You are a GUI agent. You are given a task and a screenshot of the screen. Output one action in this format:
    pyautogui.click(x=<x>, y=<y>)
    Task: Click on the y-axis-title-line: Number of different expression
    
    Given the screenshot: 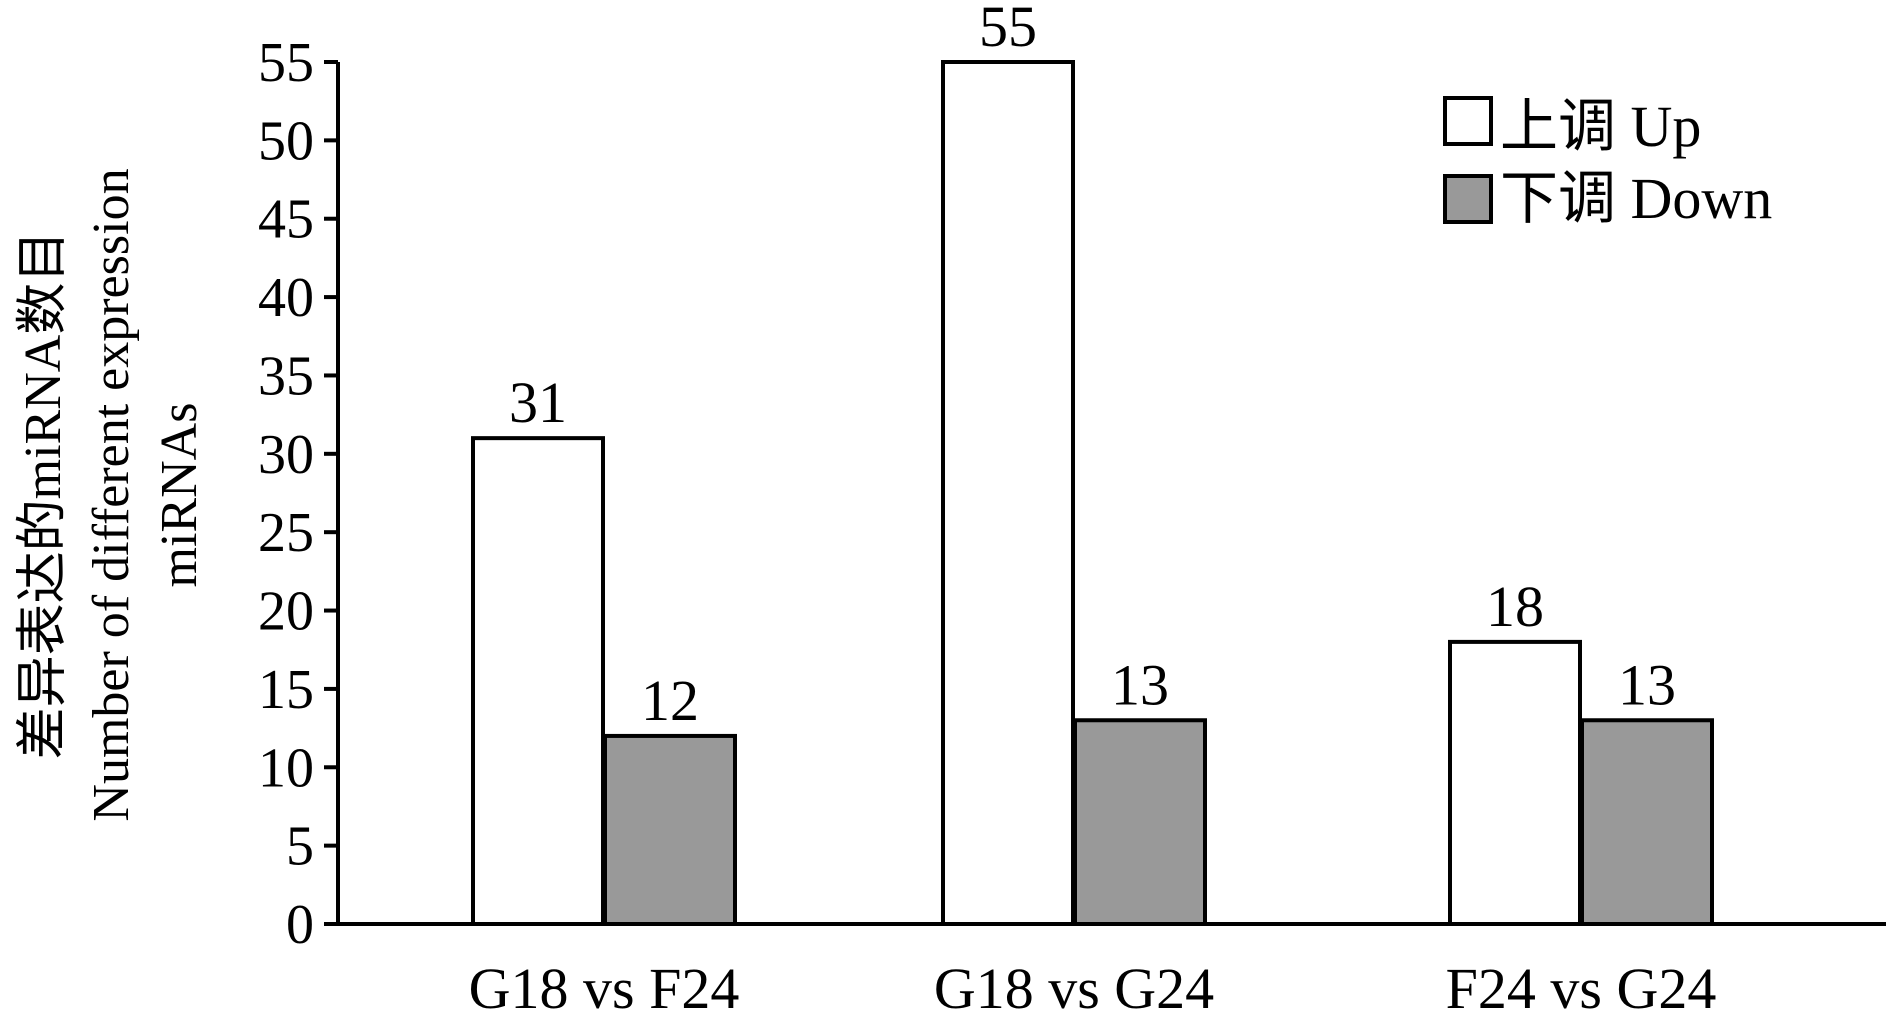 What is the action you would take?
    pyautogui.click(x=111, y=494)
    